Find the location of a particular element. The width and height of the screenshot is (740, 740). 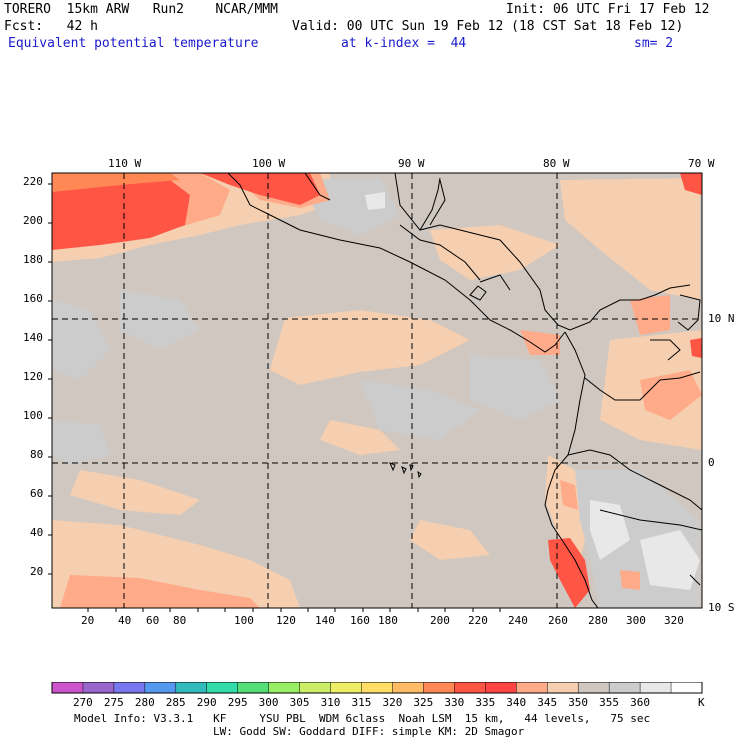

field-name: Equivalent potential temperature is located at coordinates (133, 43).